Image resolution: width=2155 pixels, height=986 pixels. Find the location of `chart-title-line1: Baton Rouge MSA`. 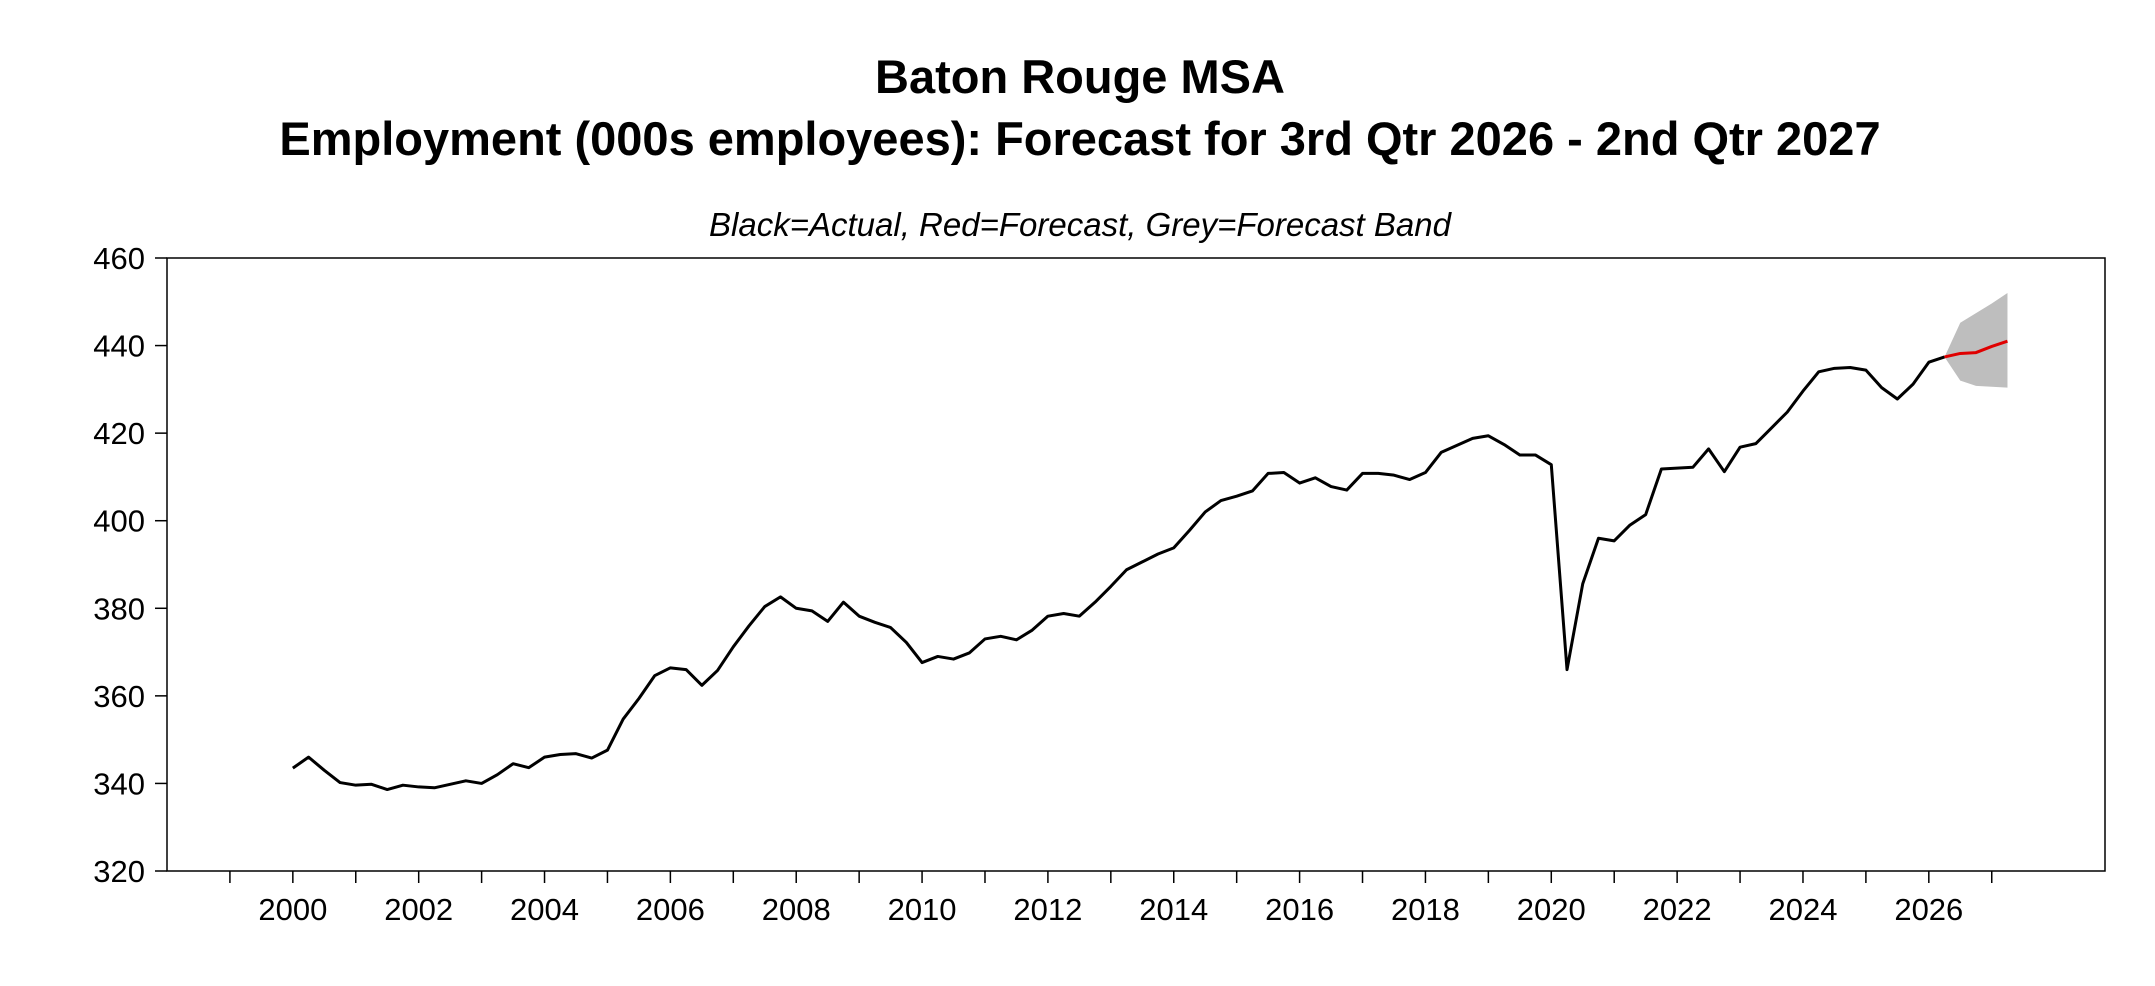

chart-title-line1: Baton Rouge MSA is located at coordinates (1080, 76).